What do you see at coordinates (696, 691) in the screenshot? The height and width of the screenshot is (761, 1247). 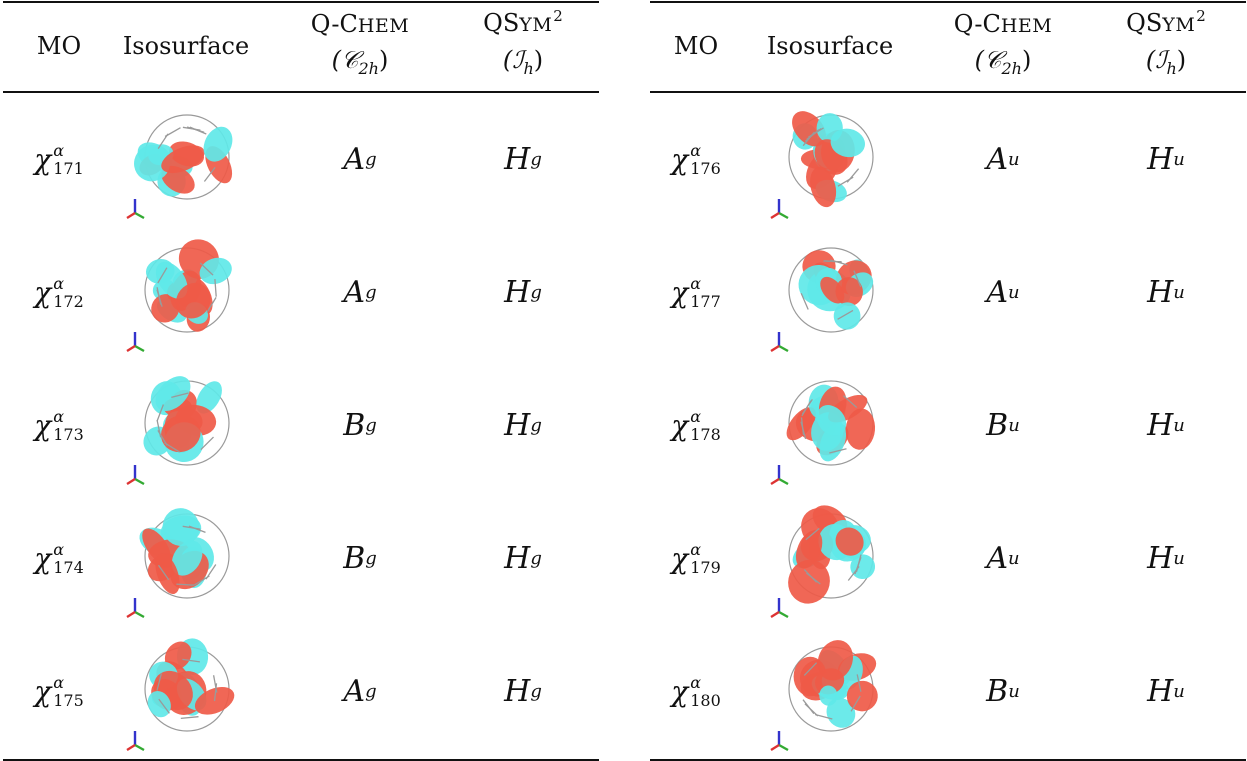 I see `mo-label: χ α 180` at bounding box center [696, 691].